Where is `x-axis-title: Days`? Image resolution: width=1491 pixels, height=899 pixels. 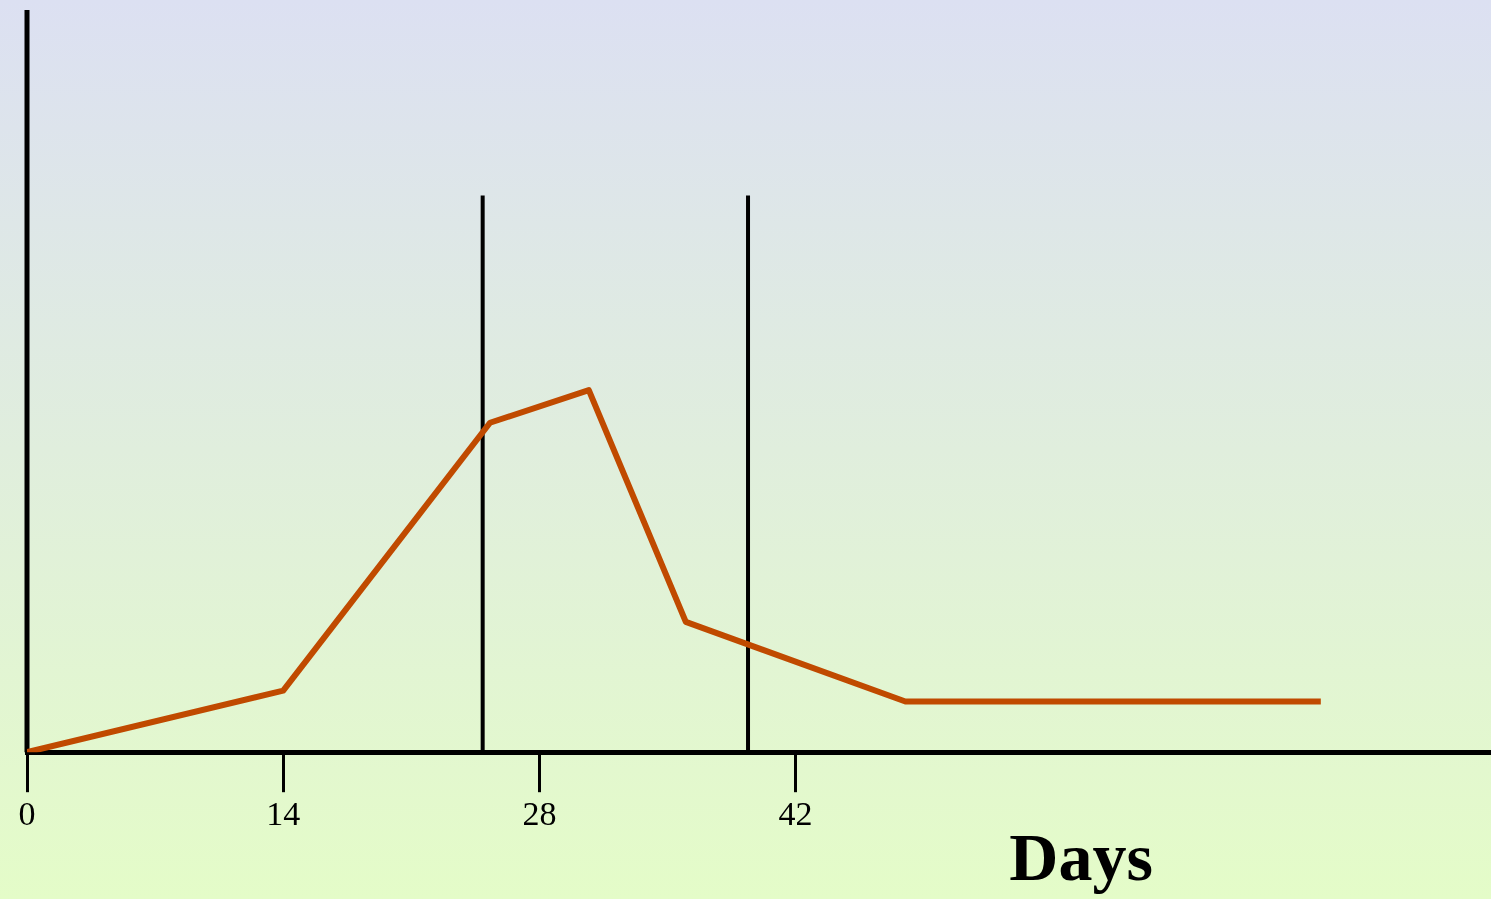 x-axis-title: Days is located at coordinates (1081, 857).